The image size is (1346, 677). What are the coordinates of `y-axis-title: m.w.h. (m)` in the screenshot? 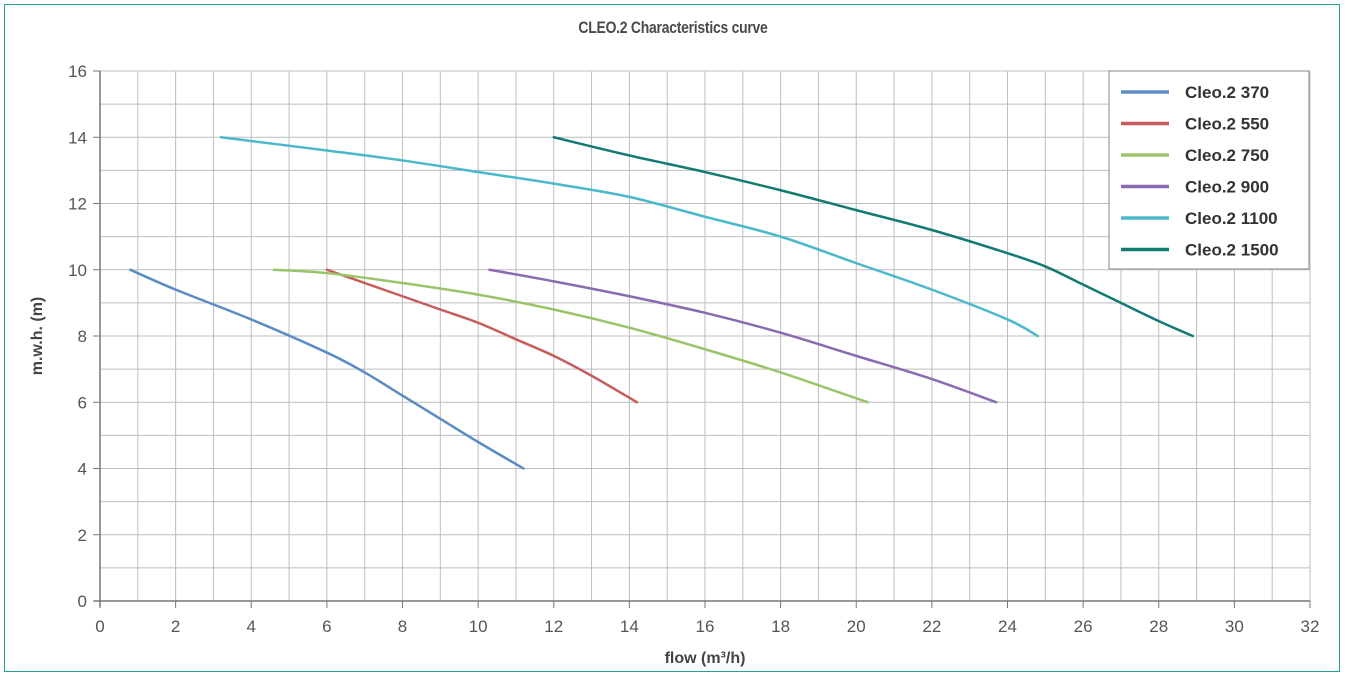 It's located at (37, 336).